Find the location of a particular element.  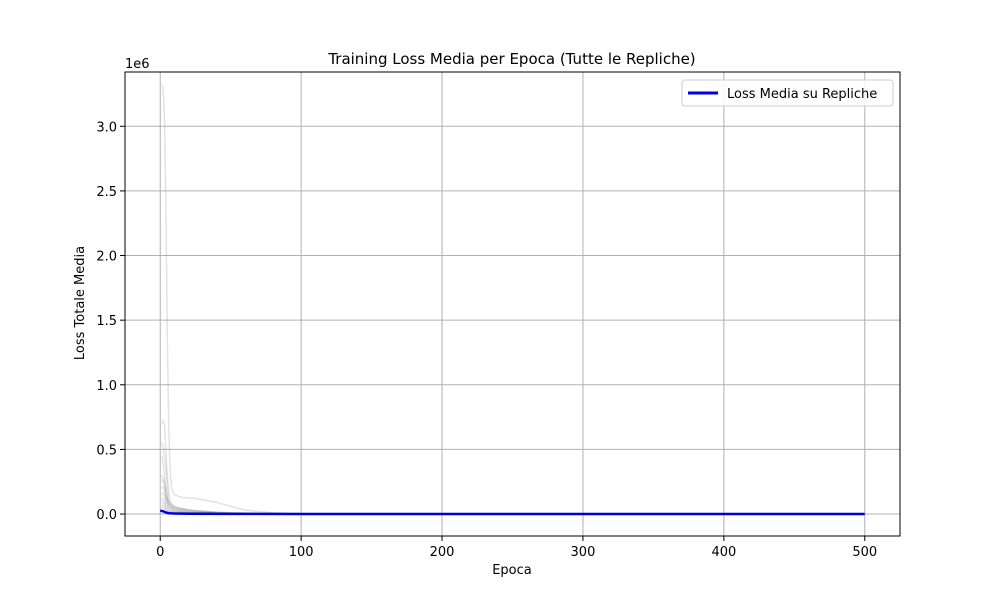

y-tick-label: 1.0 is located at coordinates (106, 386).